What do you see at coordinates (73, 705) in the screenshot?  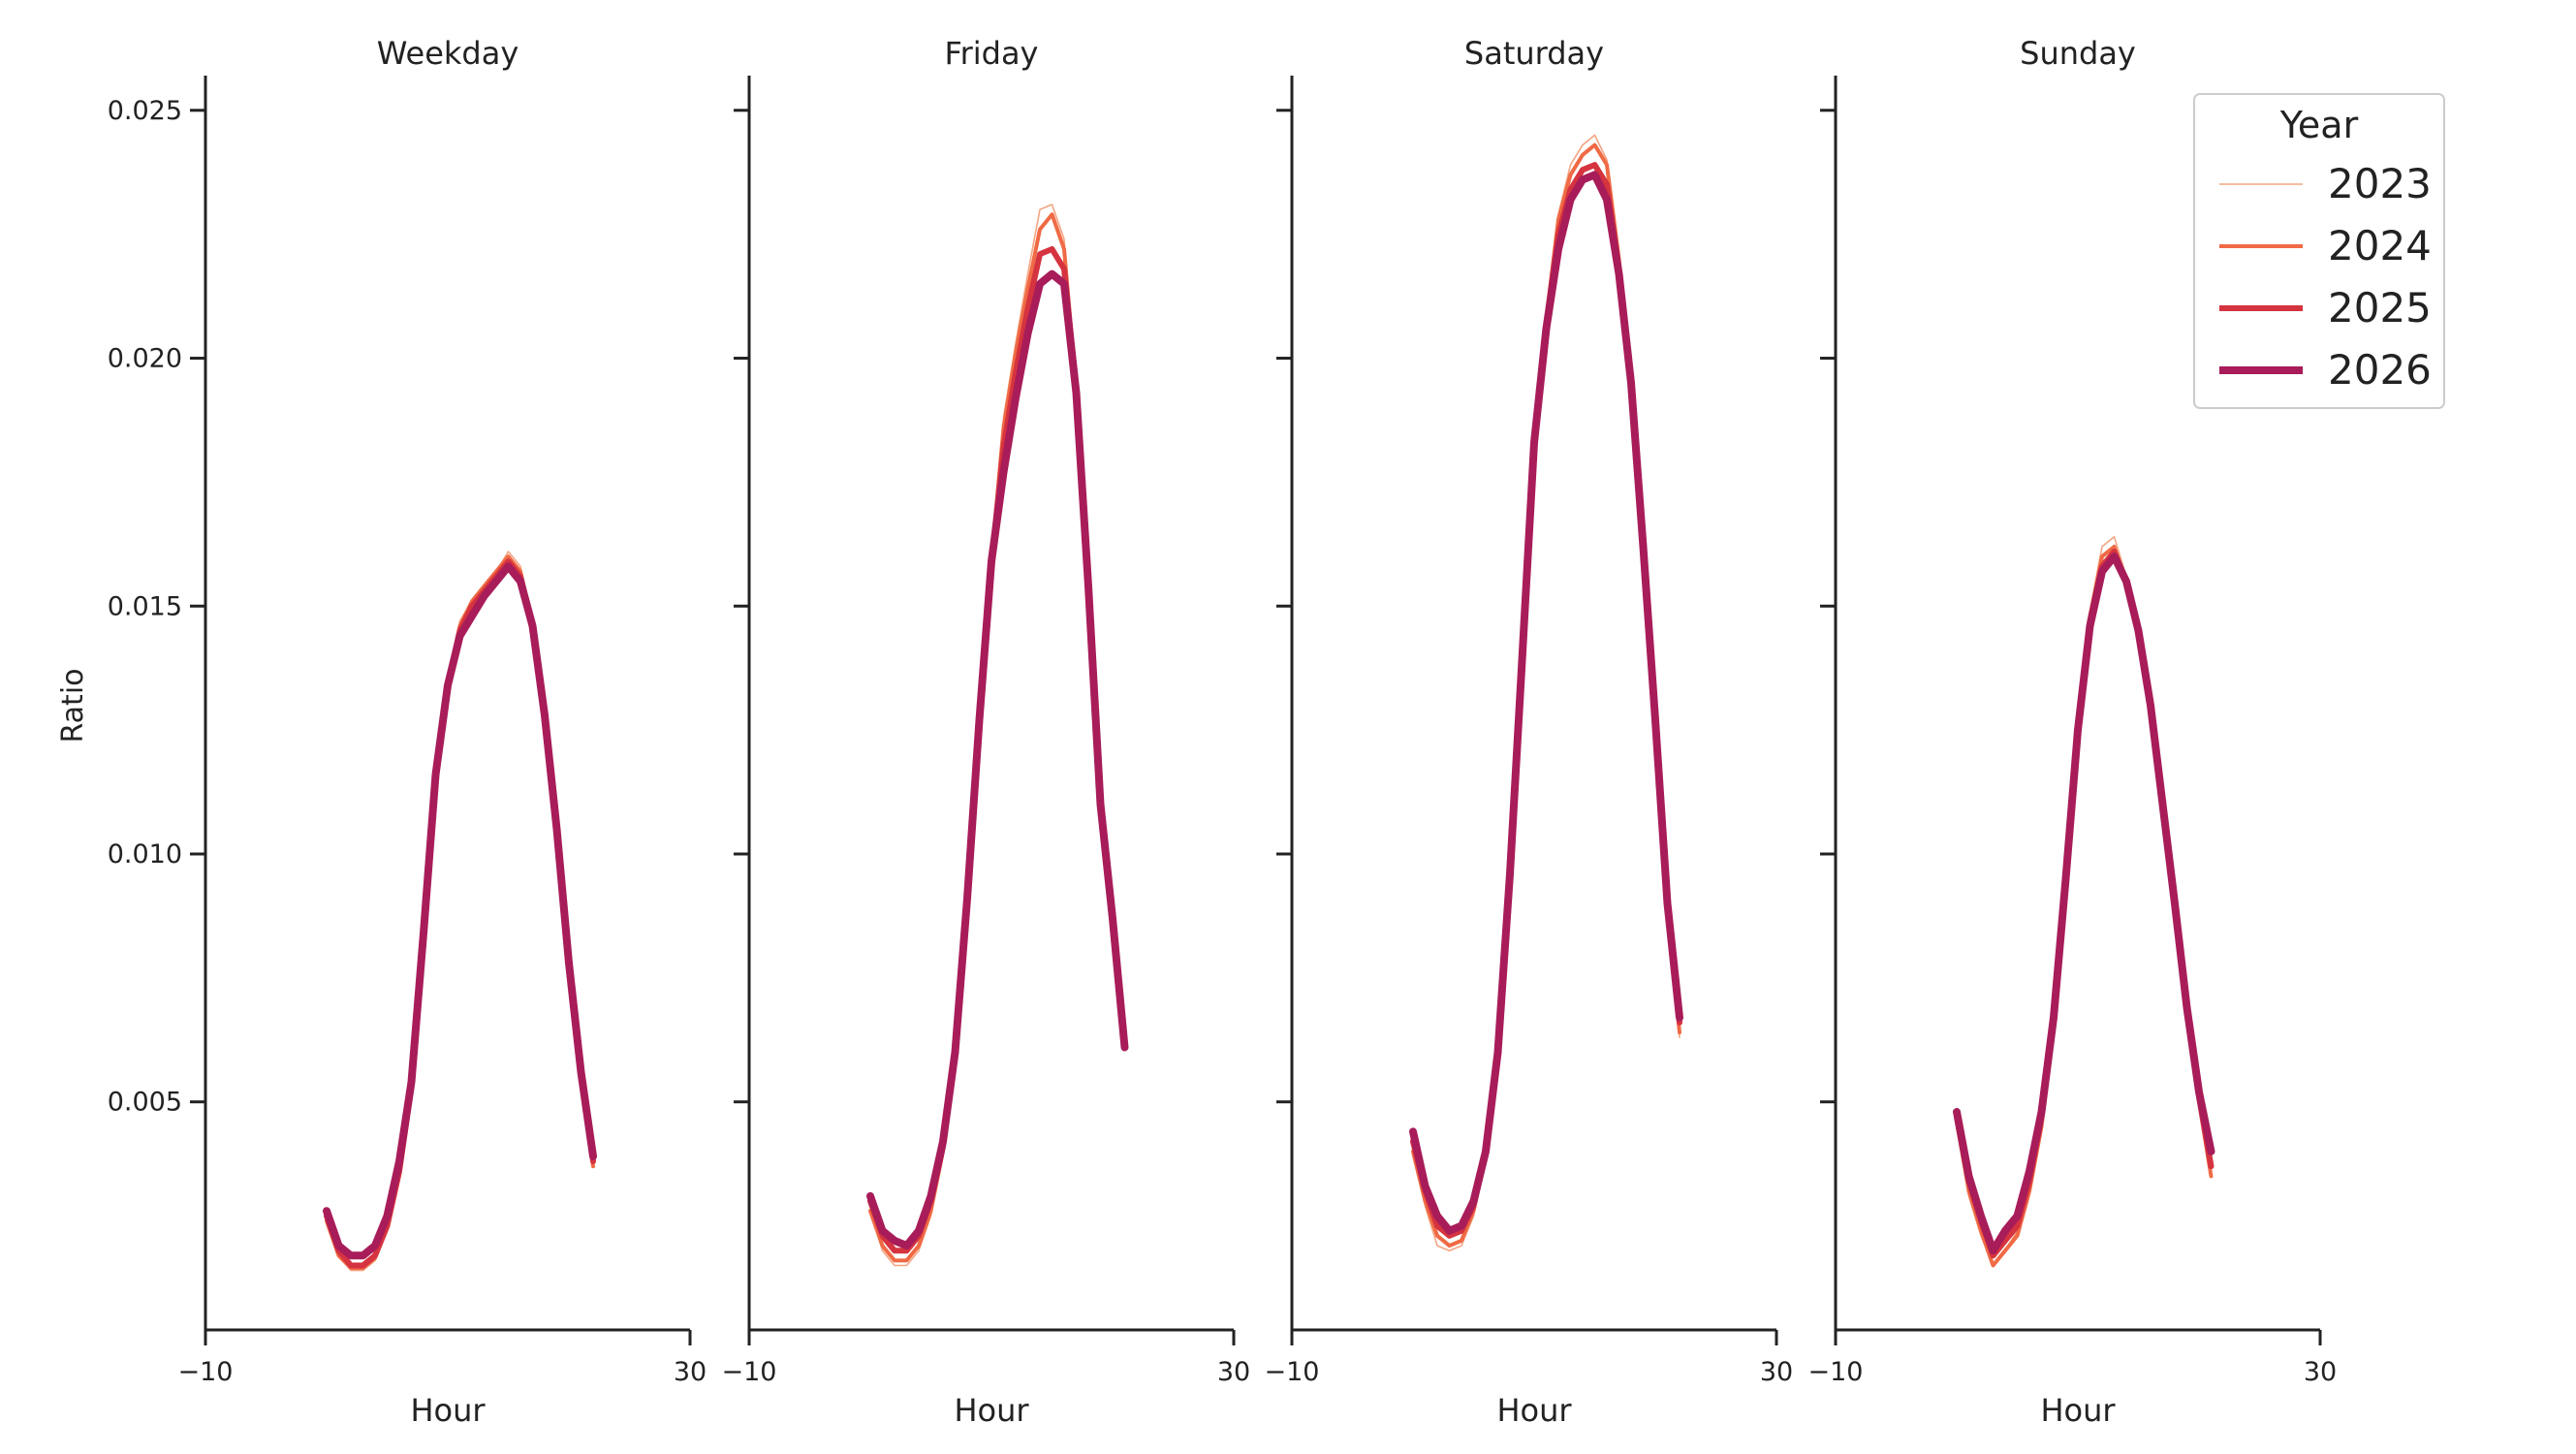 I see `y-axis-label: Ratio` at bounding box center [73, 705].